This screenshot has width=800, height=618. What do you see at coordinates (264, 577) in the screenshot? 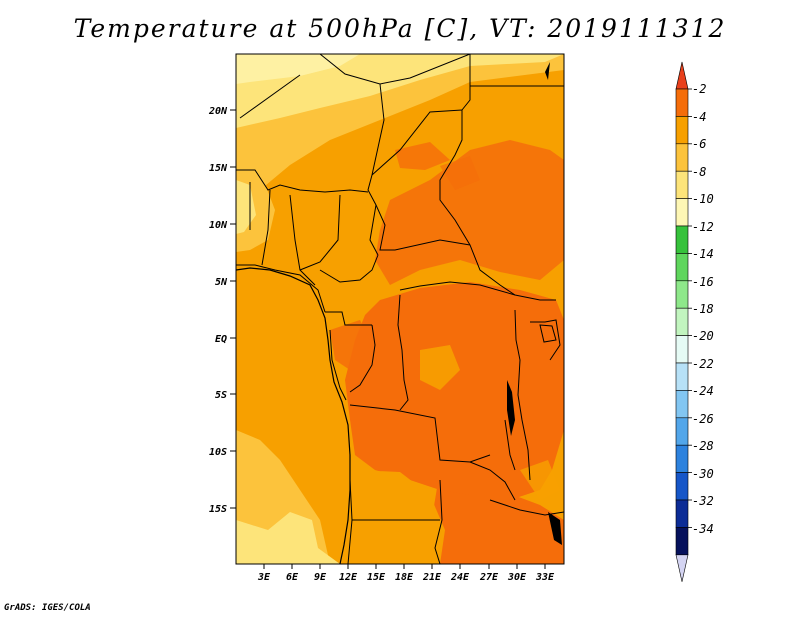
I see `lon-tick-label: 3E` at bounding box center [264, 577].